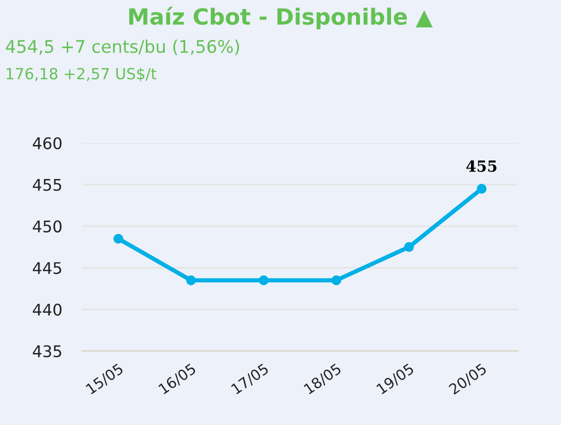  Describe the element at coordinates (47, 310) in the screenshot. I see `y-tick-label: 440` at that location.